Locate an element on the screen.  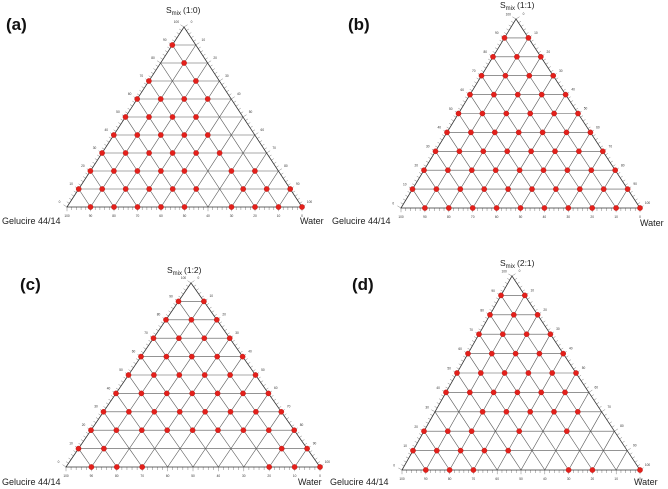
bottom-axis-label: 60 is located at coordinates (168, 476).